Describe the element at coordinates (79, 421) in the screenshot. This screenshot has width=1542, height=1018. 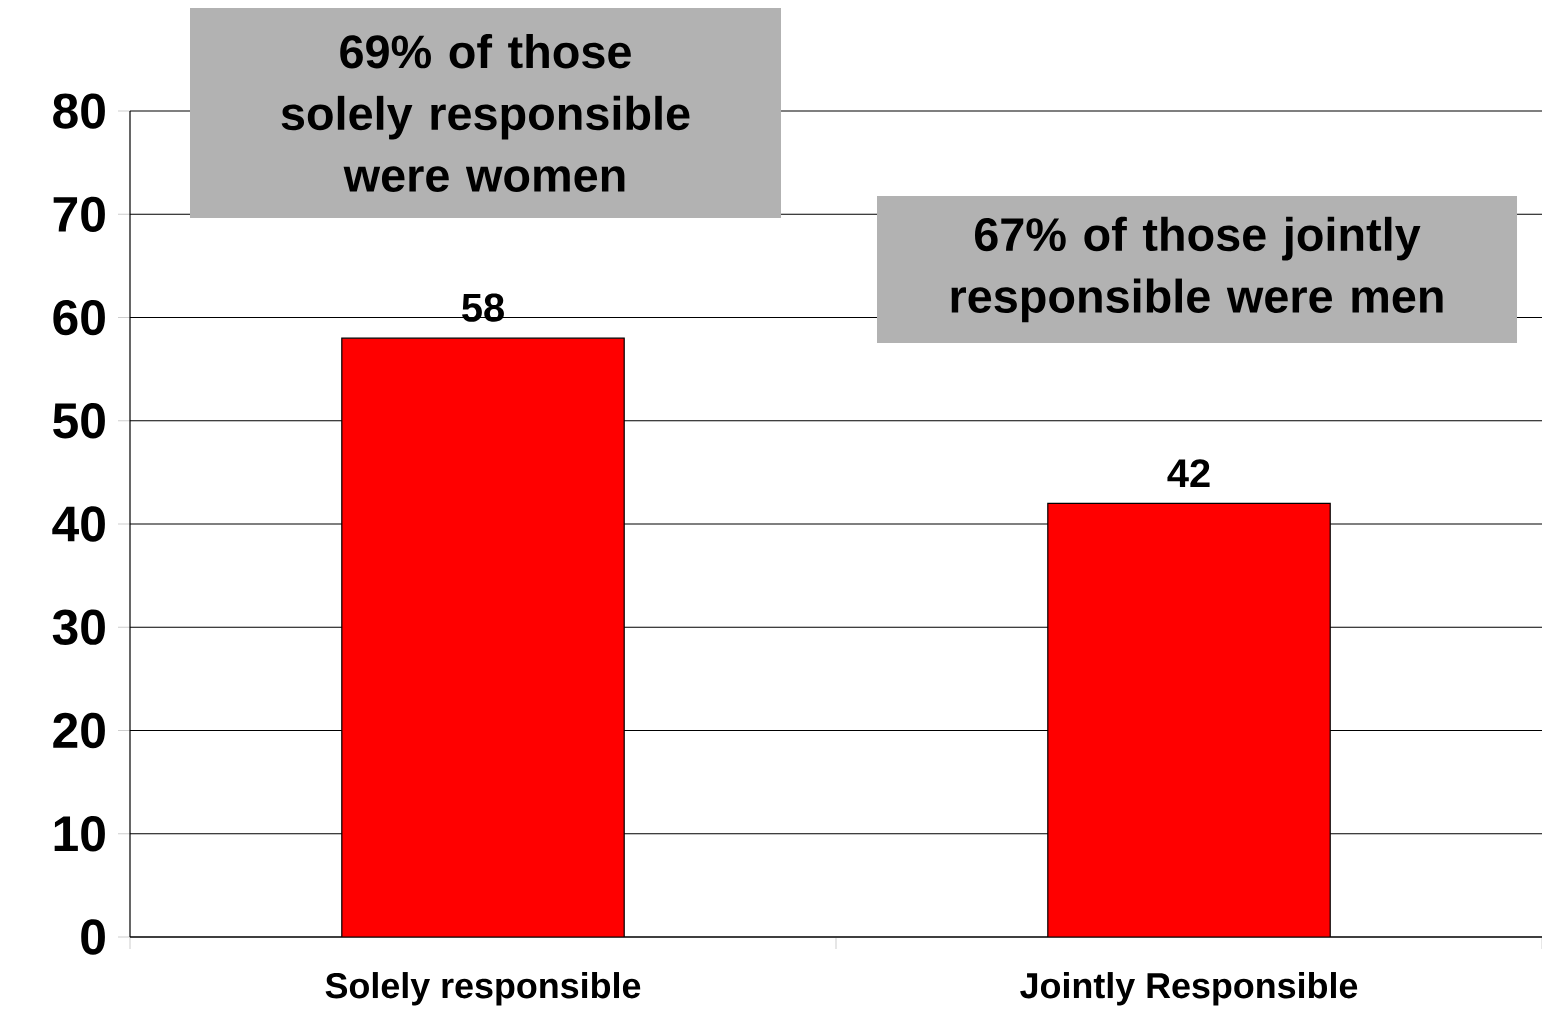
I see `y-tick-label: 50` at that location.